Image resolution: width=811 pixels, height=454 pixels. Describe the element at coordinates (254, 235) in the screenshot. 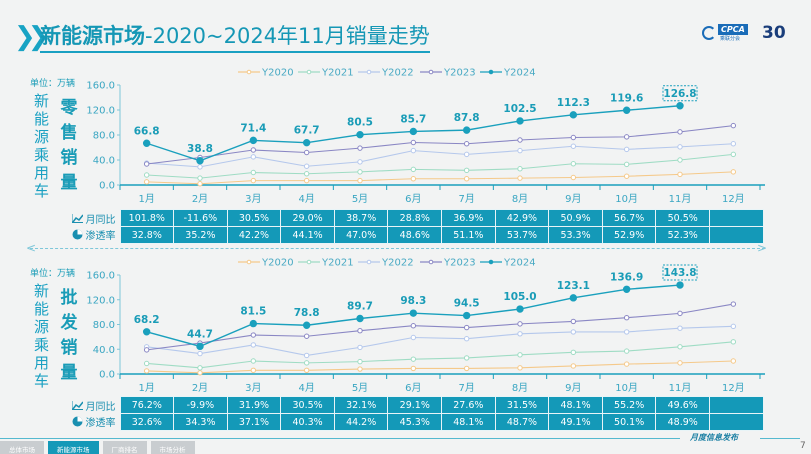

I see `table-cell: 42.2%` at that location.